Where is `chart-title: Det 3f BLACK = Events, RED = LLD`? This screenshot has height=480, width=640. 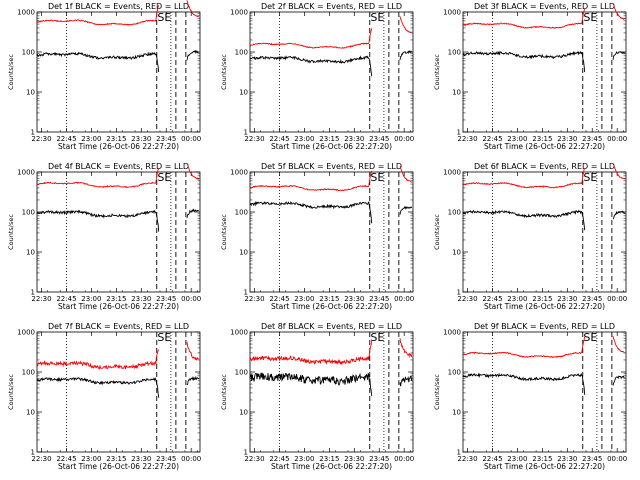
chart-title: Det 3f BLACK = Events, RED = LLD is located at coordinates (544, 6).